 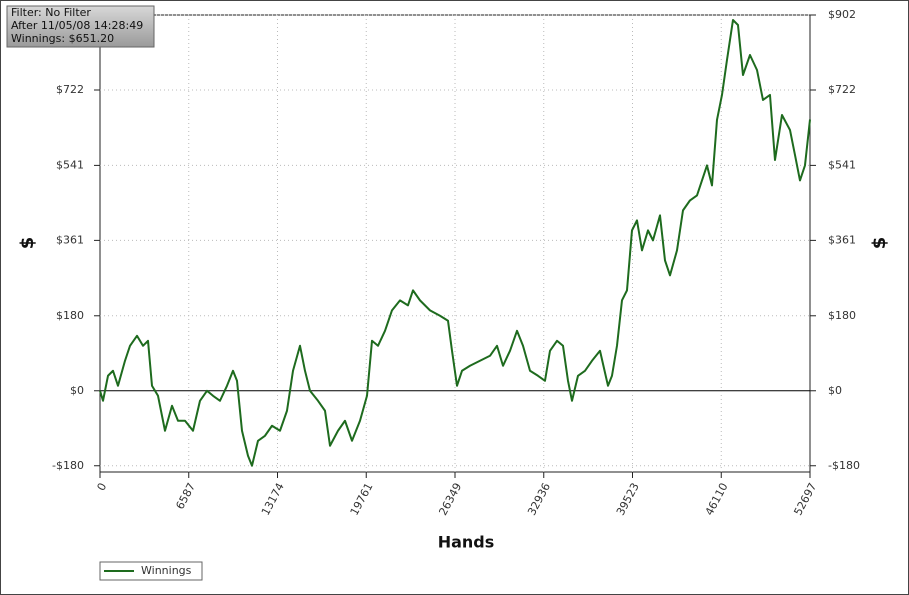 I want to click on y-tick-label: $180, so click(x=70, y=315).